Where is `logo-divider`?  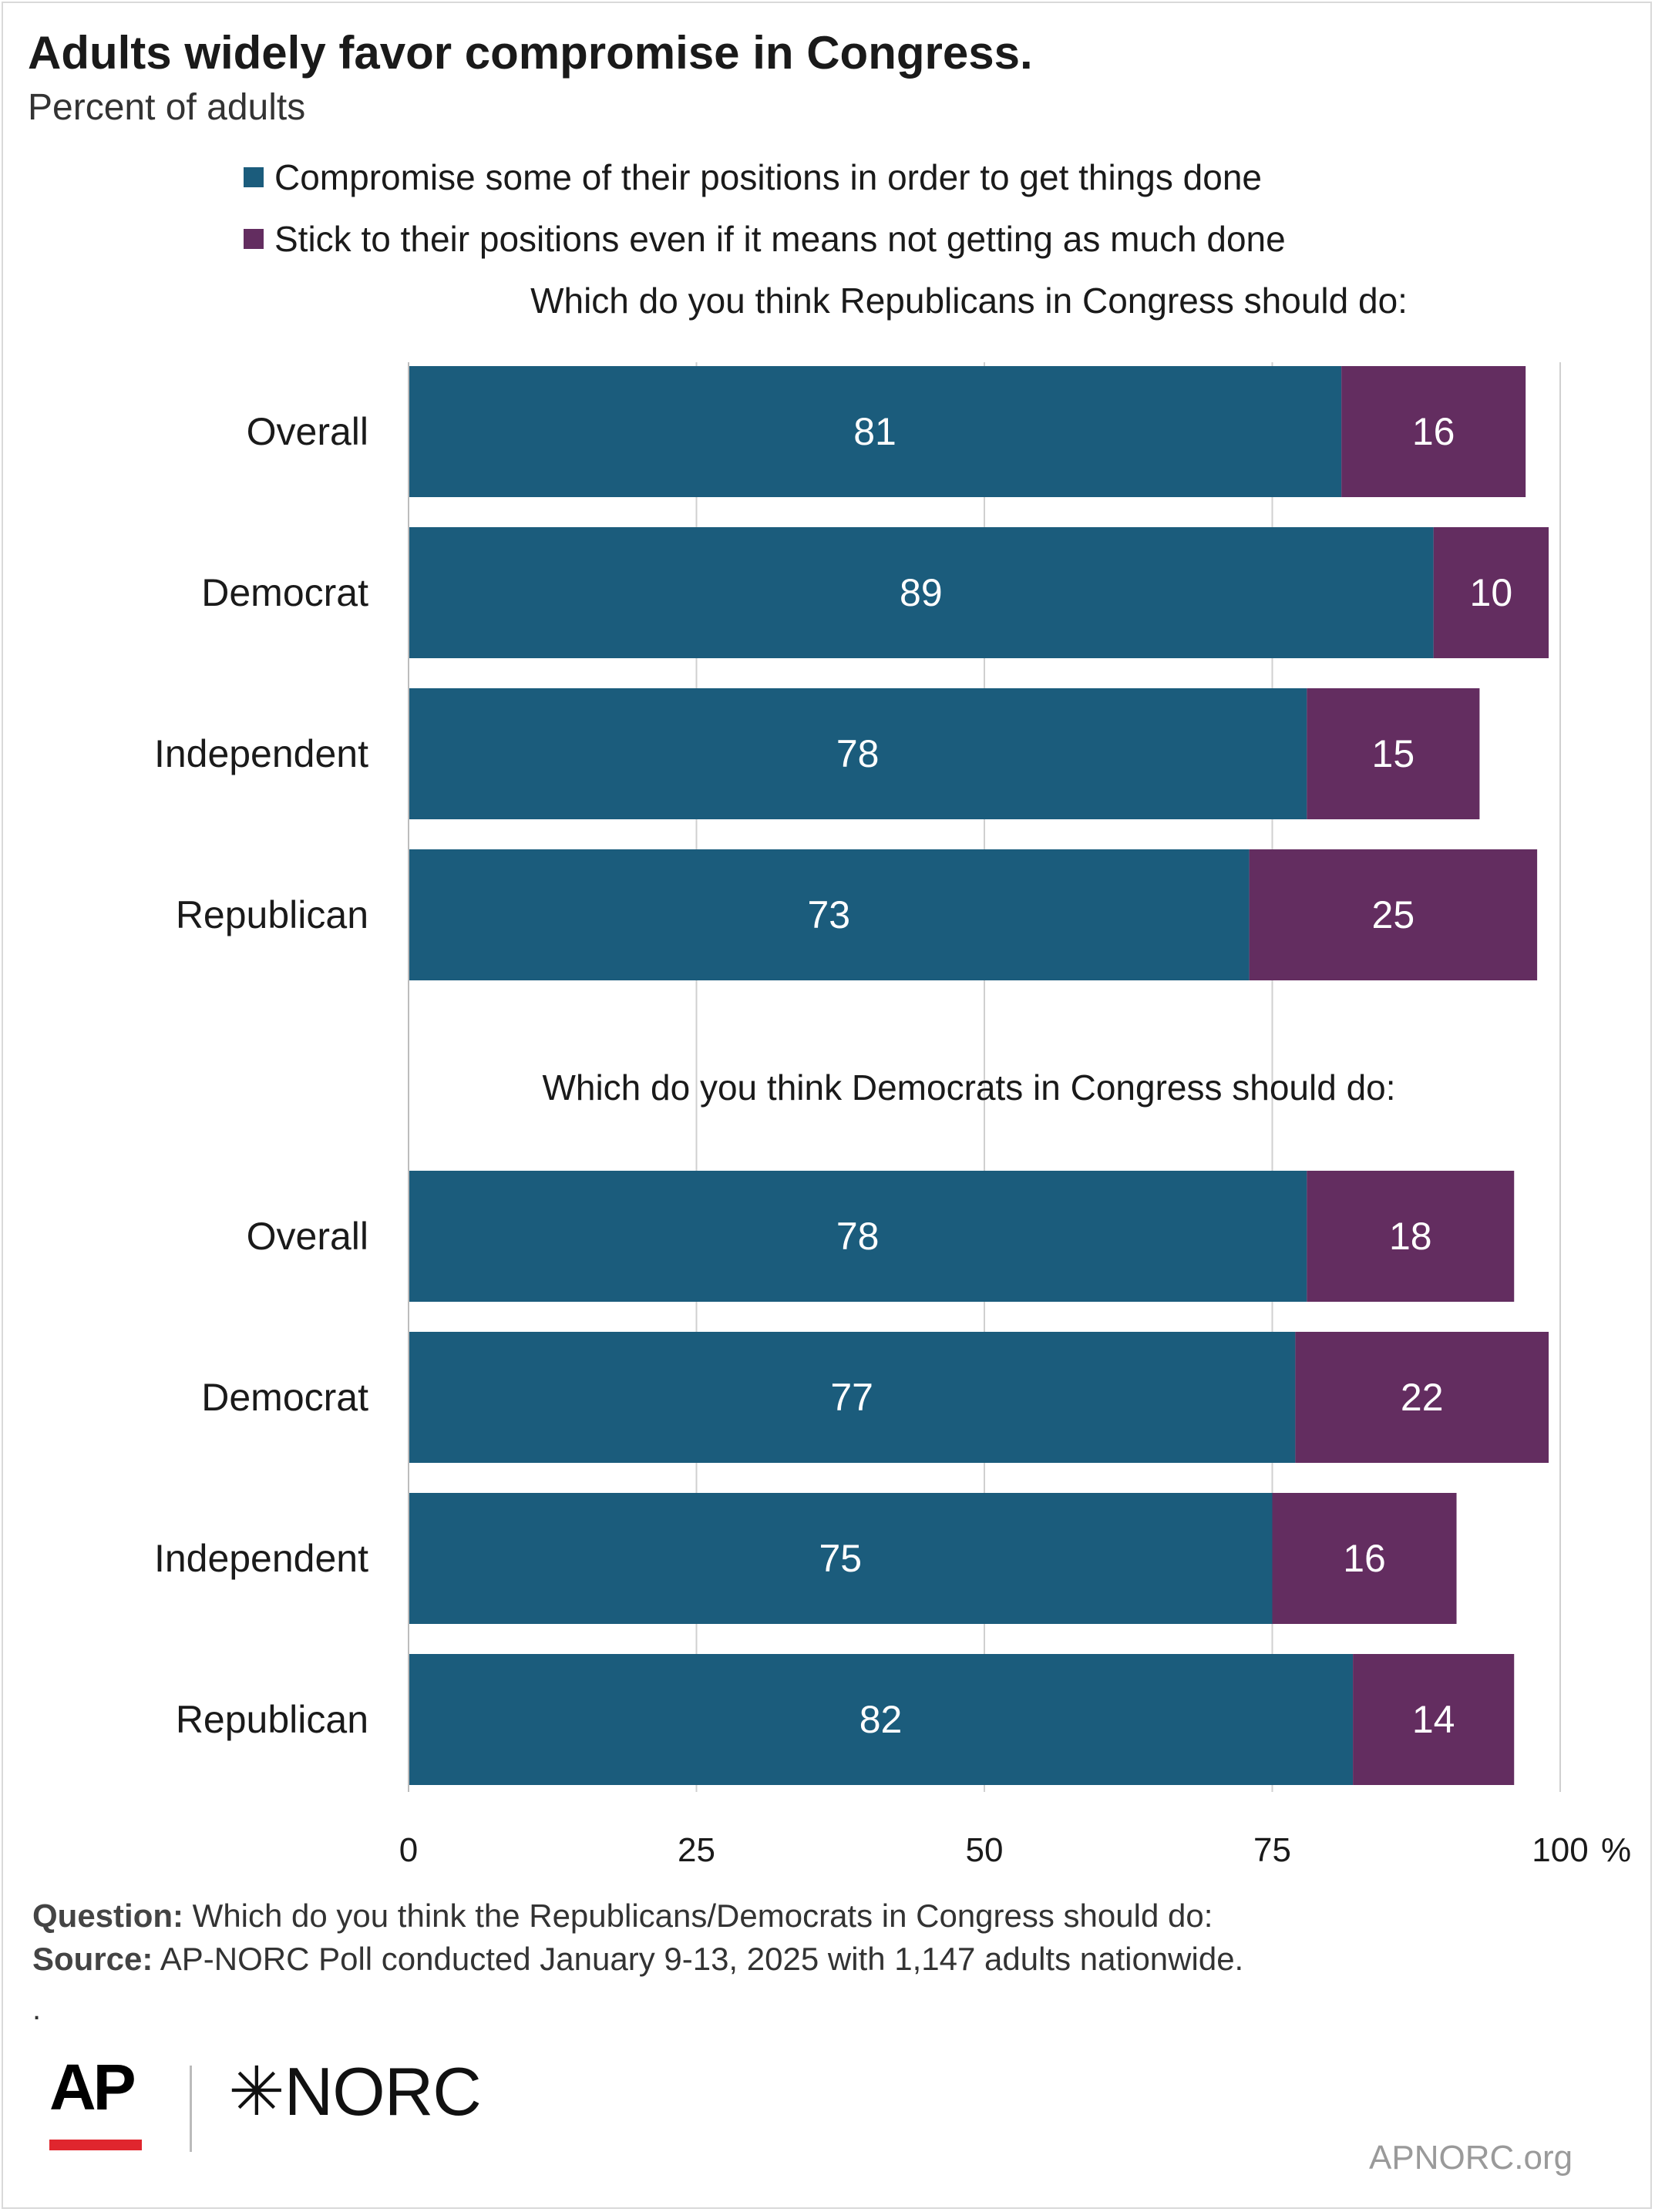
logo-divider is located at coordinates (191, 2109).